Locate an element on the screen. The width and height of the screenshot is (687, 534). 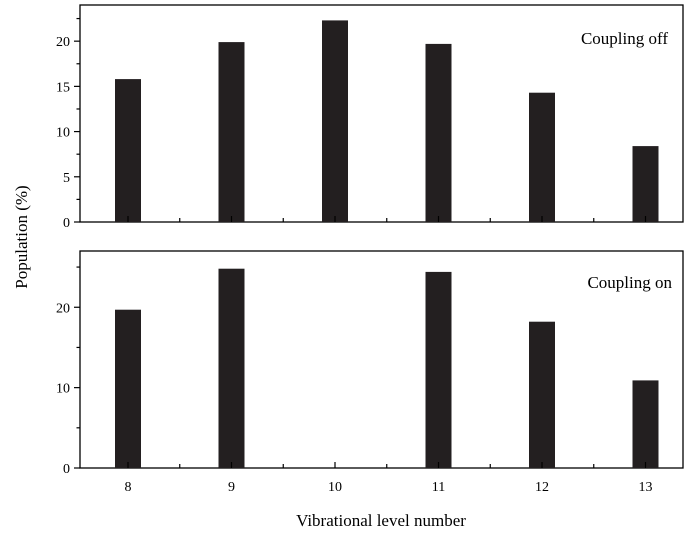
x-tick-label: 12 is located at coordinates (542, 487).